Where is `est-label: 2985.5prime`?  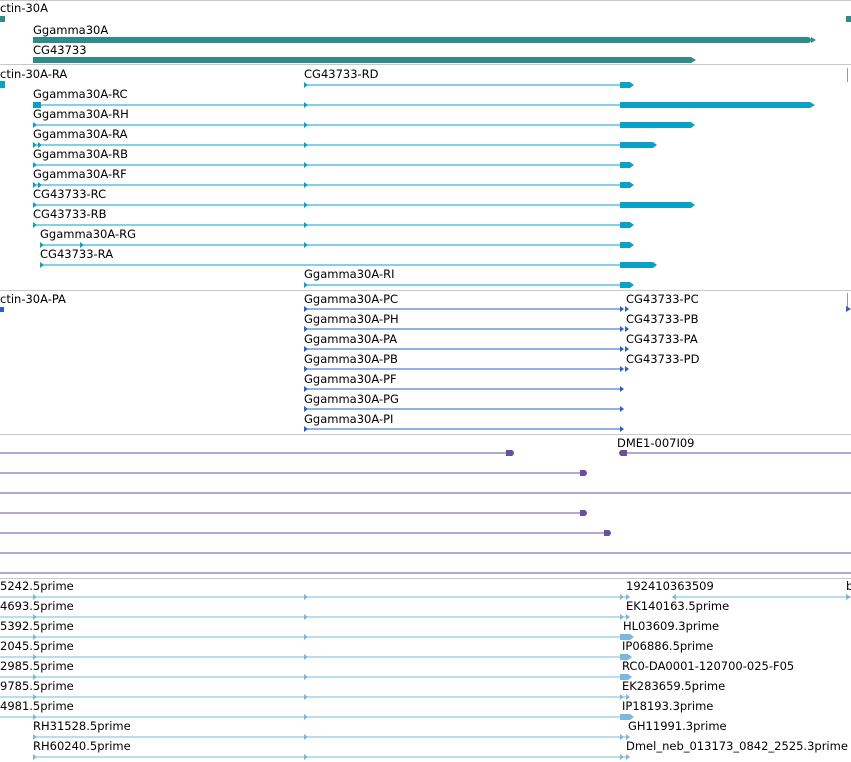 est-label: 2985.5prime is located at coordinates (37, 666).